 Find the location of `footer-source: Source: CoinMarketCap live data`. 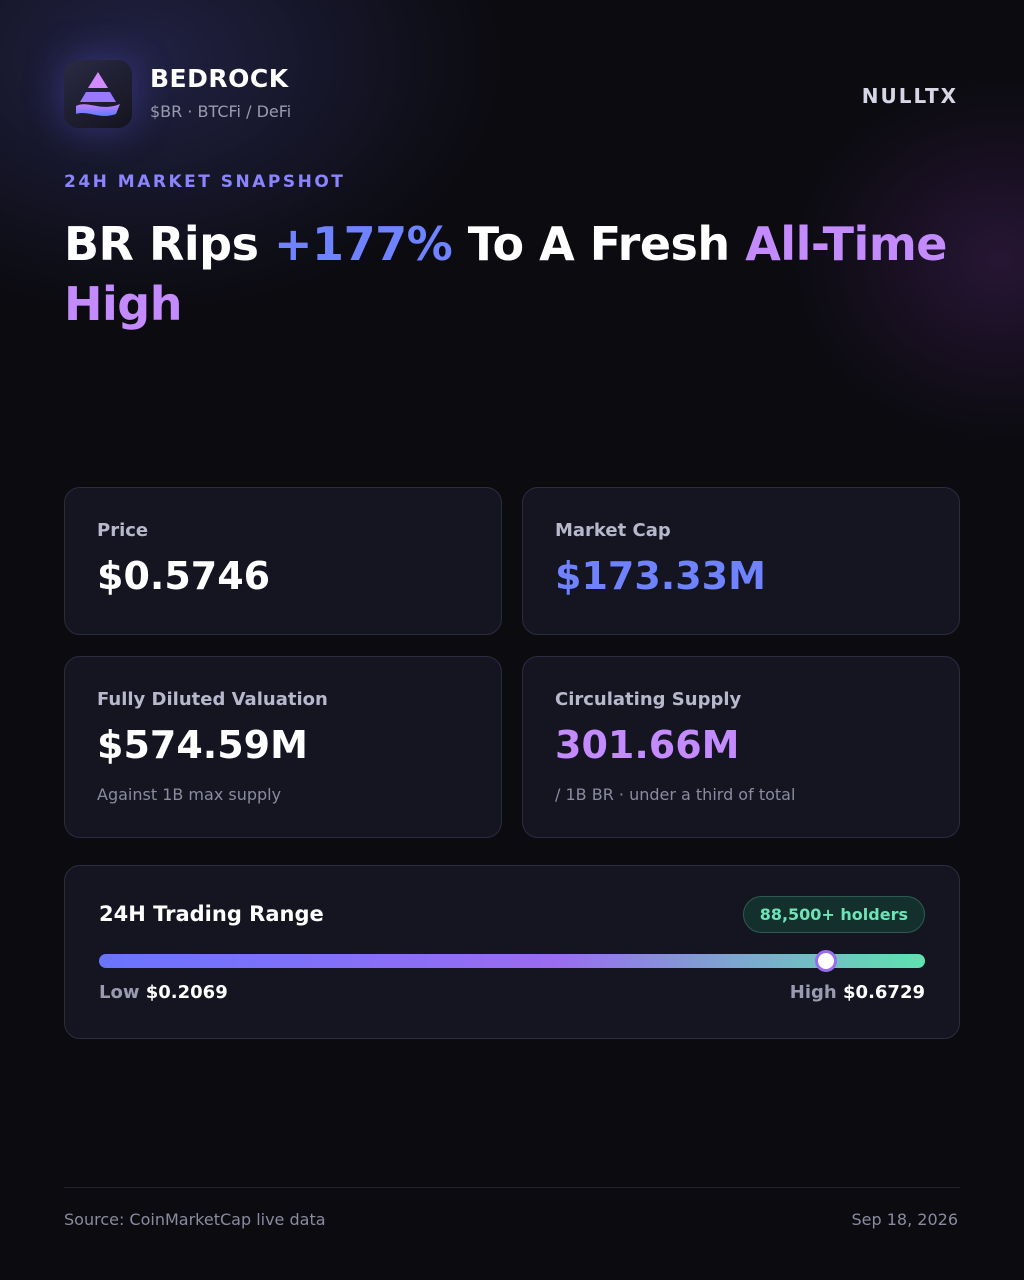

footer-source: Source: CoinMarketCap live data is located at coordinates (195, 1219).